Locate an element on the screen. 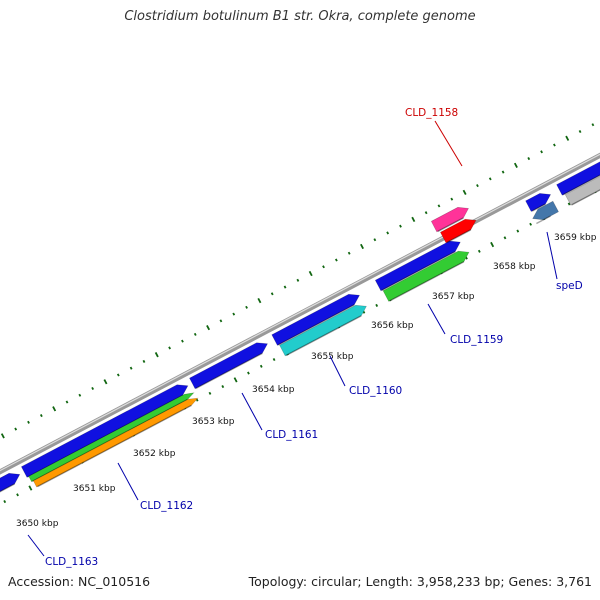 This screenshot has height=600, width=600. gene-green-1162-shade is located at coordinates (110, 440).